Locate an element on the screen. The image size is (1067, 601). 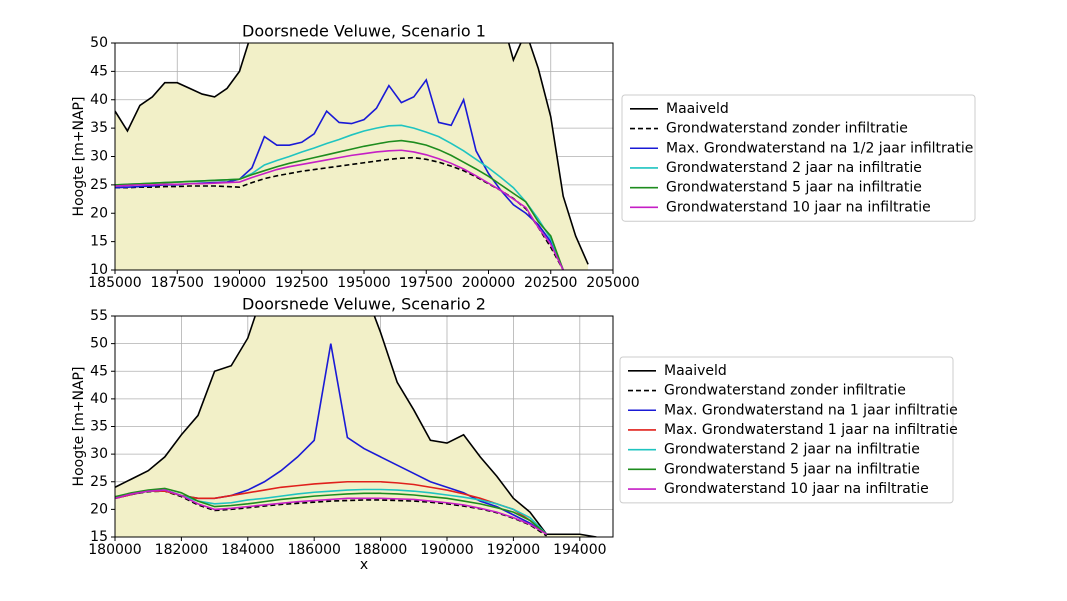
chart-title: Doorsnede Veluwe, Scenario 1 is located at coordinates (364, 31).